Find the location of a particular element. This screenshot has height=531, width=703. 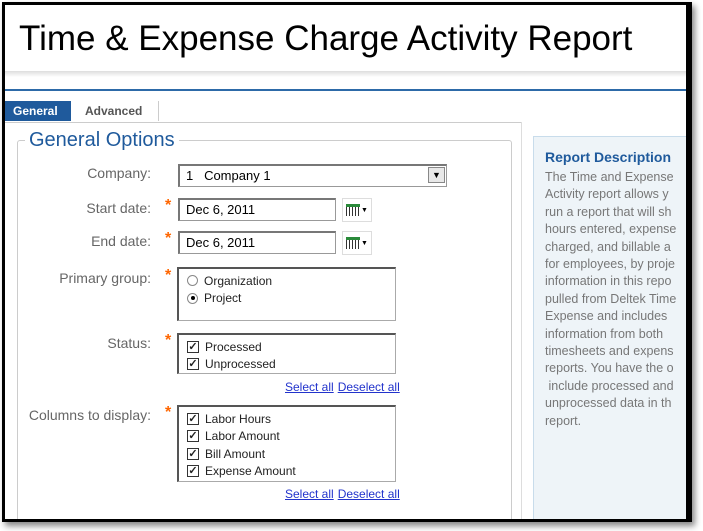

description-line: Expense and includes is located at coordinates (606, 316).